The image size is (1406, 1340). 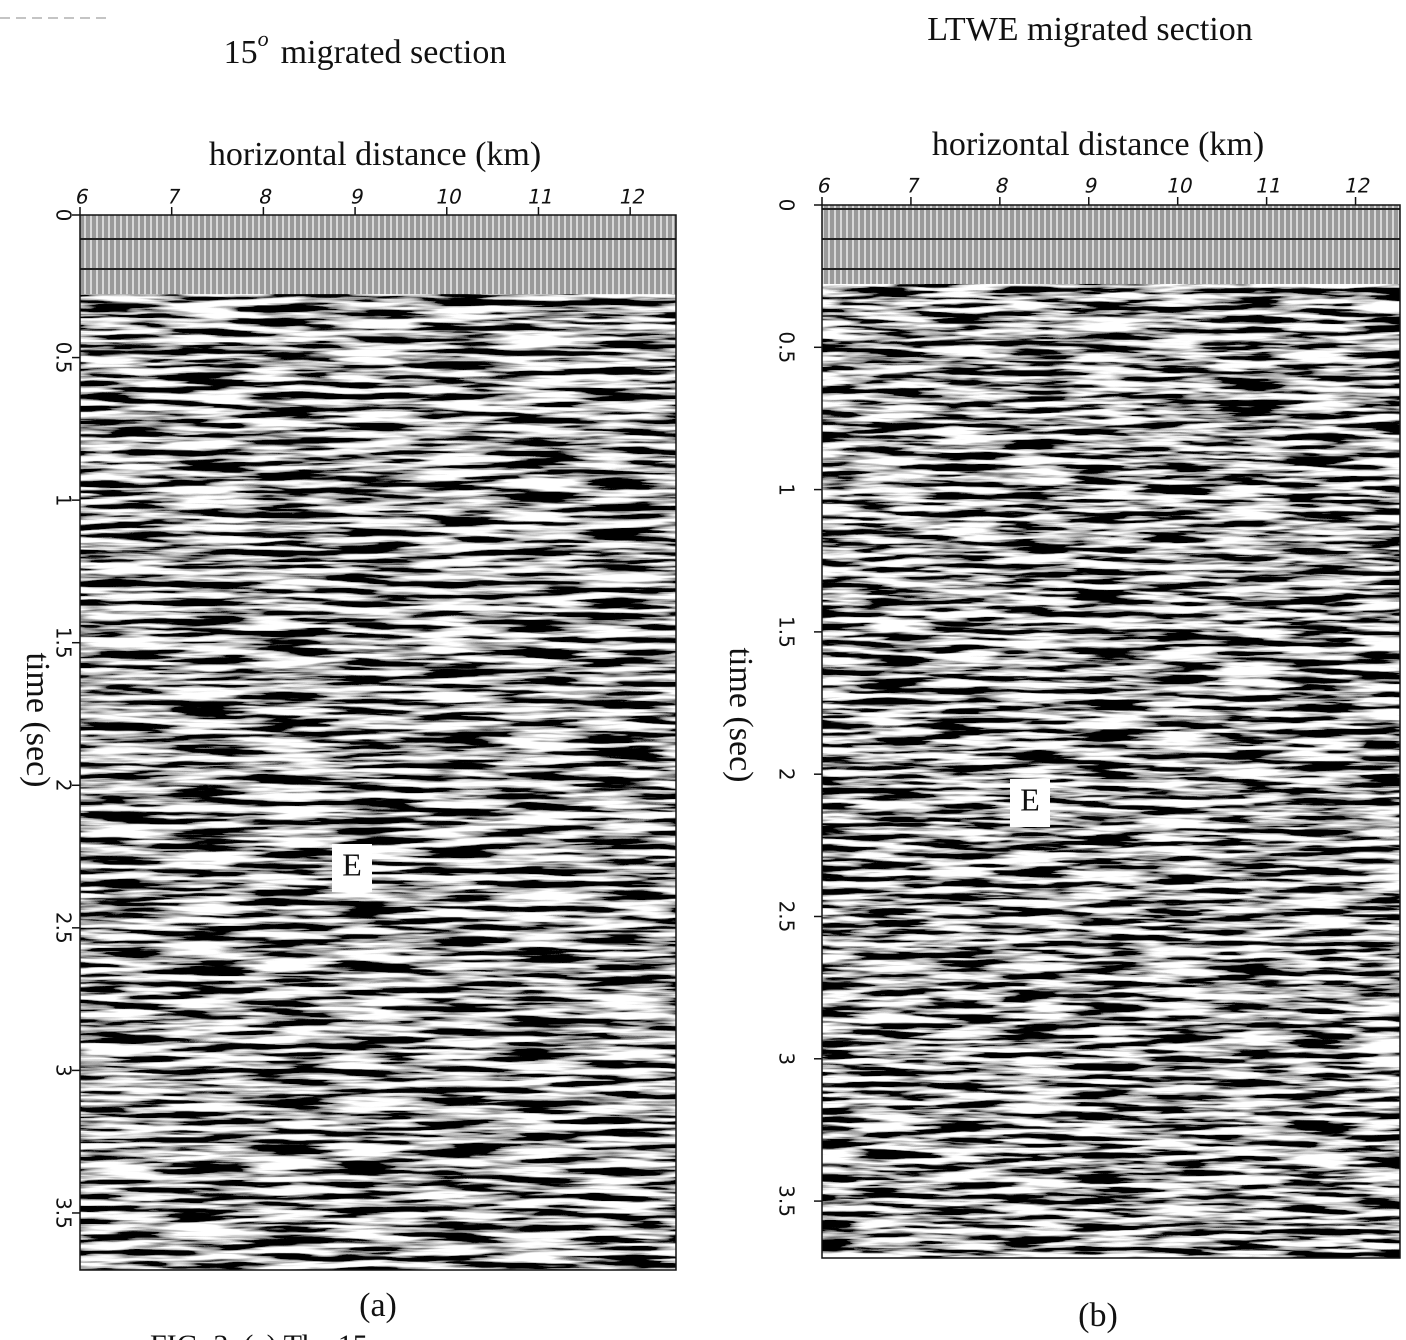 What do you see at coordinates (259, 1334) in the screenshot?
I see `figure-caption: FIG. 3. (a) The 15` at bounding box center [259, 1334].